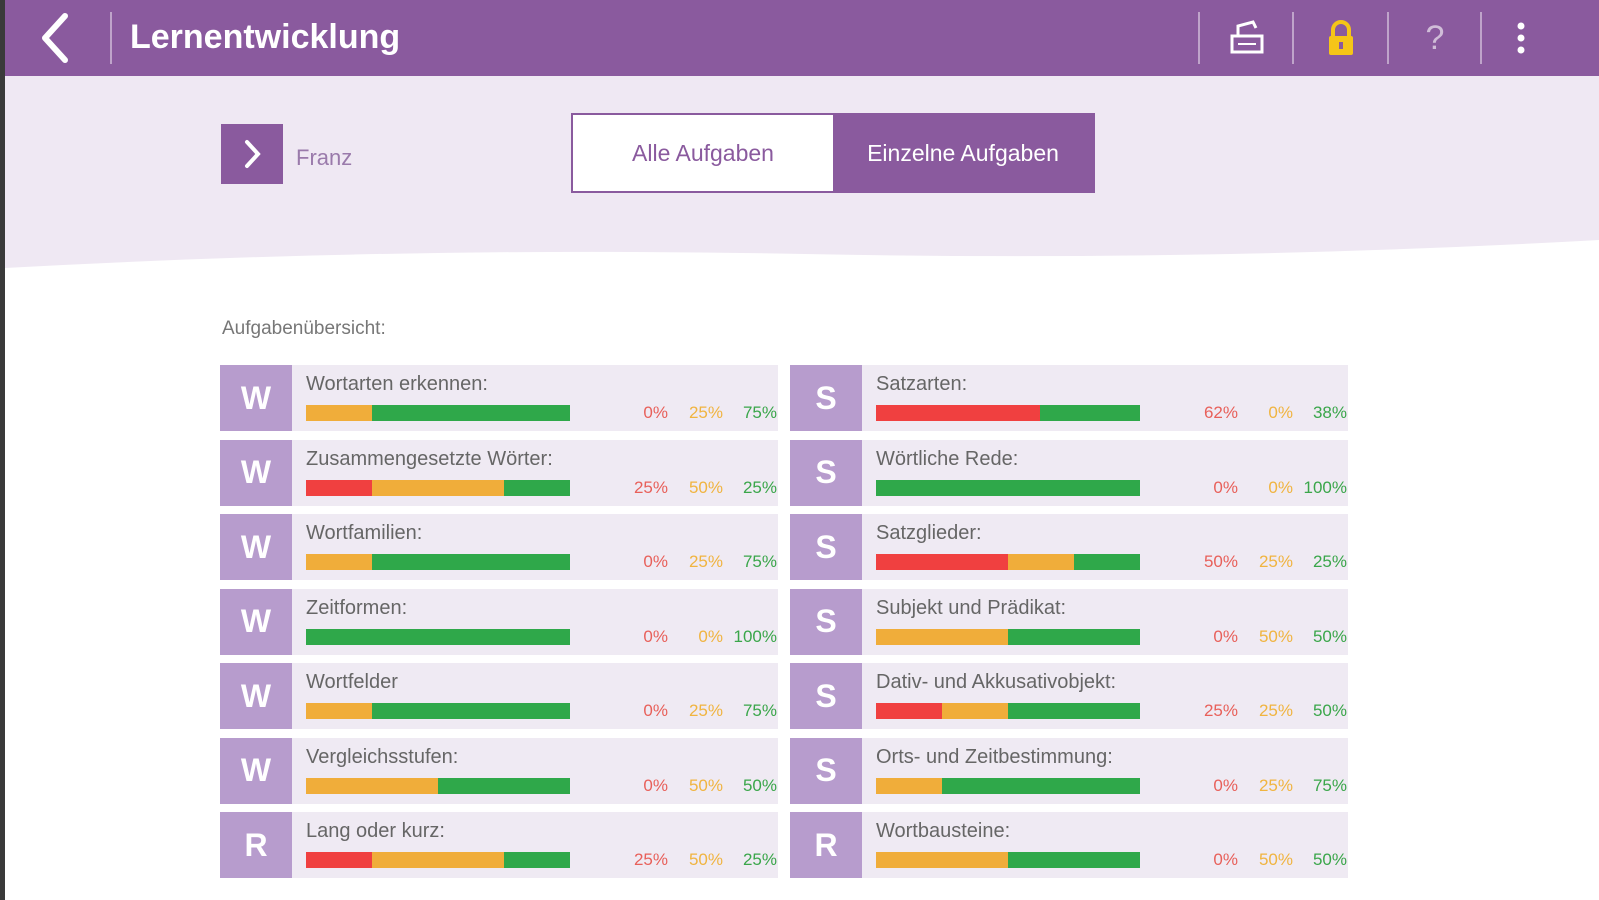  Describe the element at coordinates (1069, 845) in the screenshot. I see `task-row: R Wortbausteine: 0% 50% 50%` at that location.